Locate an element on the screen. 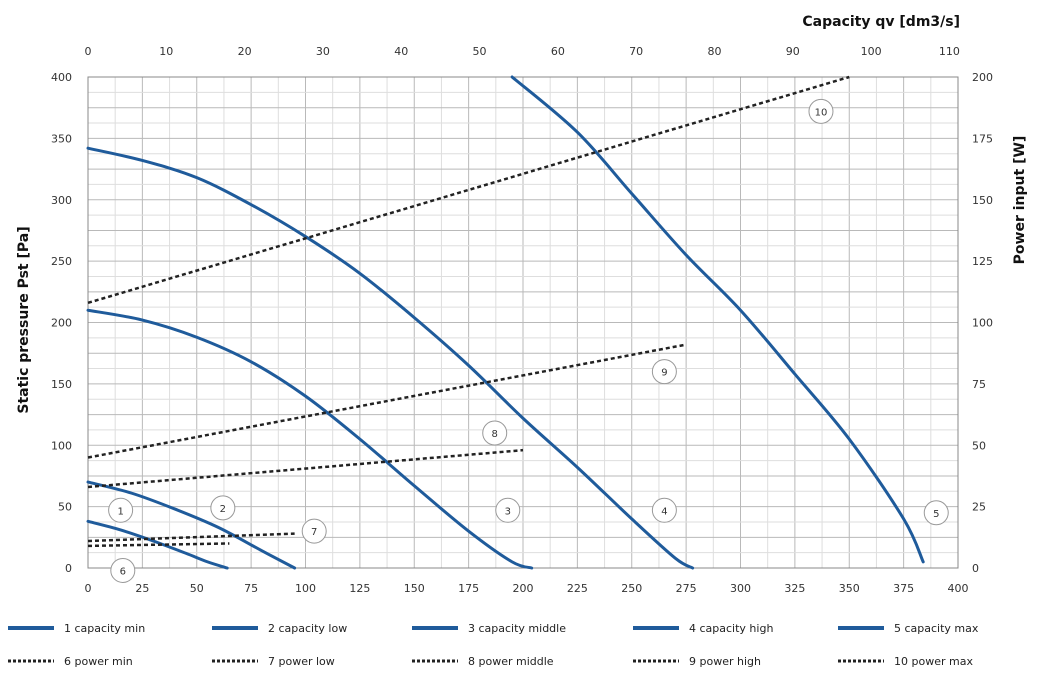 The height and width of the screenshot is (700, 1040). series-callout-label: 10 is located at coordinates (821, 112).